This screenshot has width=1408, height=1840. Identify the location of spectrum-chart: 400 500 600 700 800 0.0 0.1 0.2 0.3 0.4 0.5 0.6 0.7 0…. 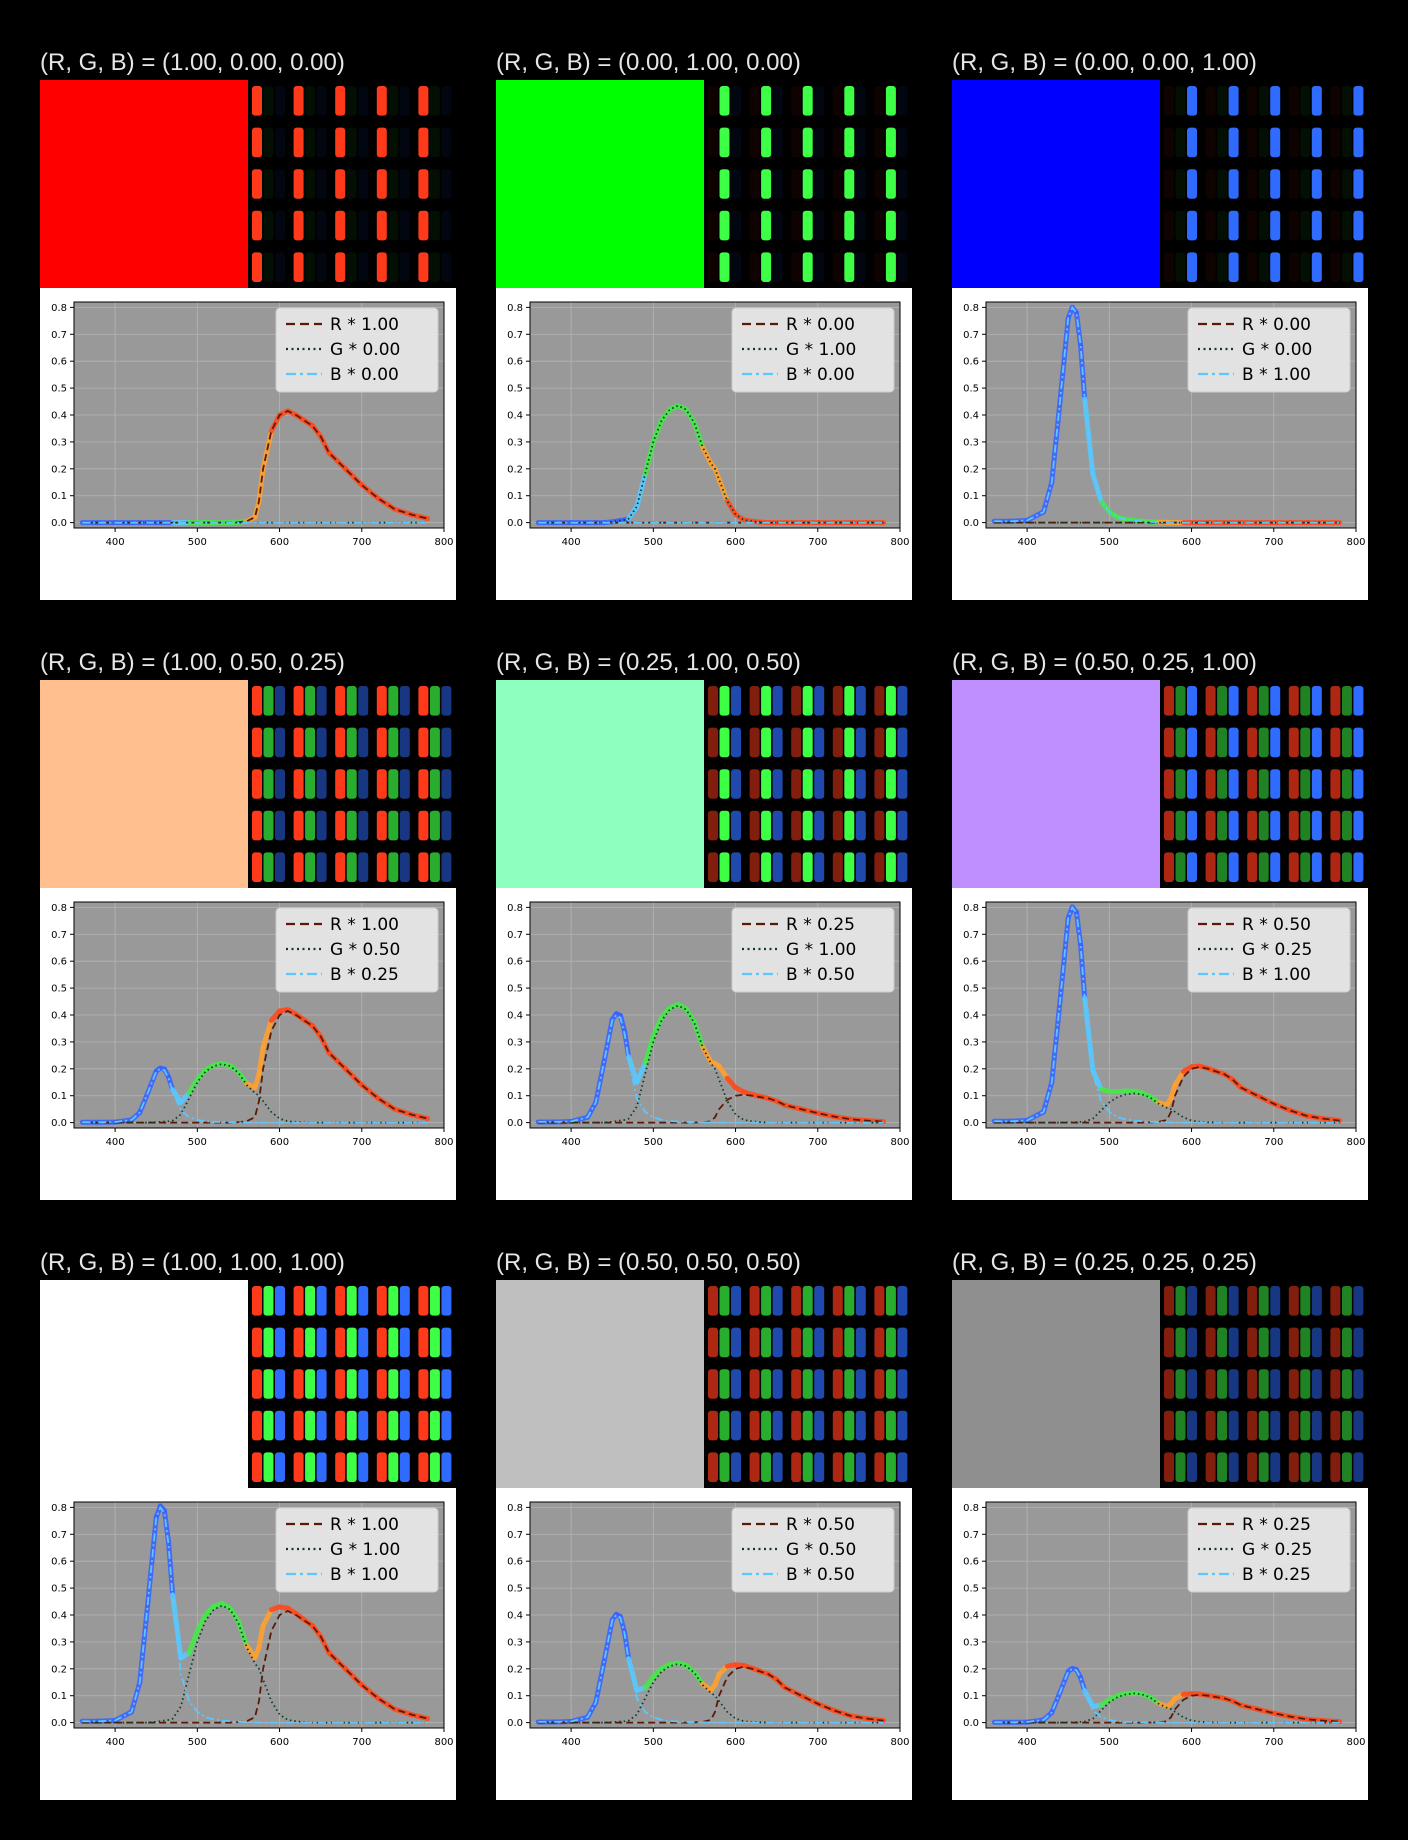
(1160, 1044).